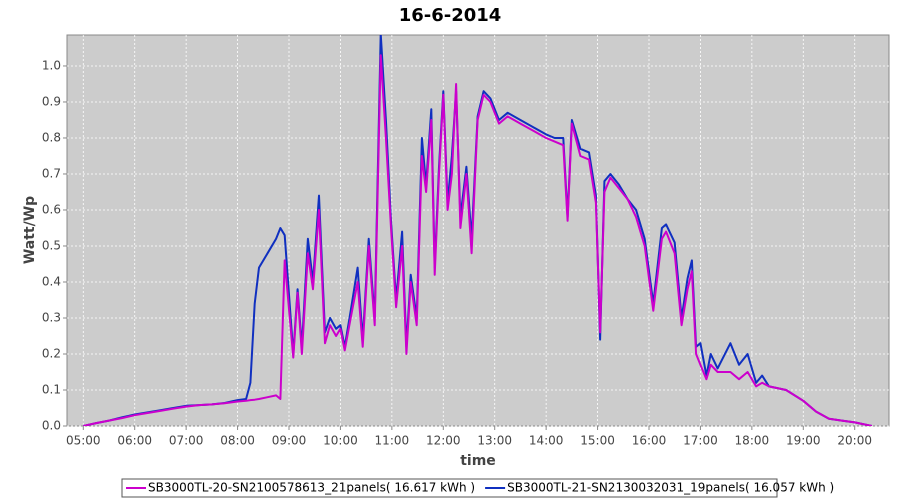 The image size is (900, 504). What do you see at coordinates (51, 426) in the screenshot?
I see `y-tick-label: 0.0` at bounding box center [51, 426].